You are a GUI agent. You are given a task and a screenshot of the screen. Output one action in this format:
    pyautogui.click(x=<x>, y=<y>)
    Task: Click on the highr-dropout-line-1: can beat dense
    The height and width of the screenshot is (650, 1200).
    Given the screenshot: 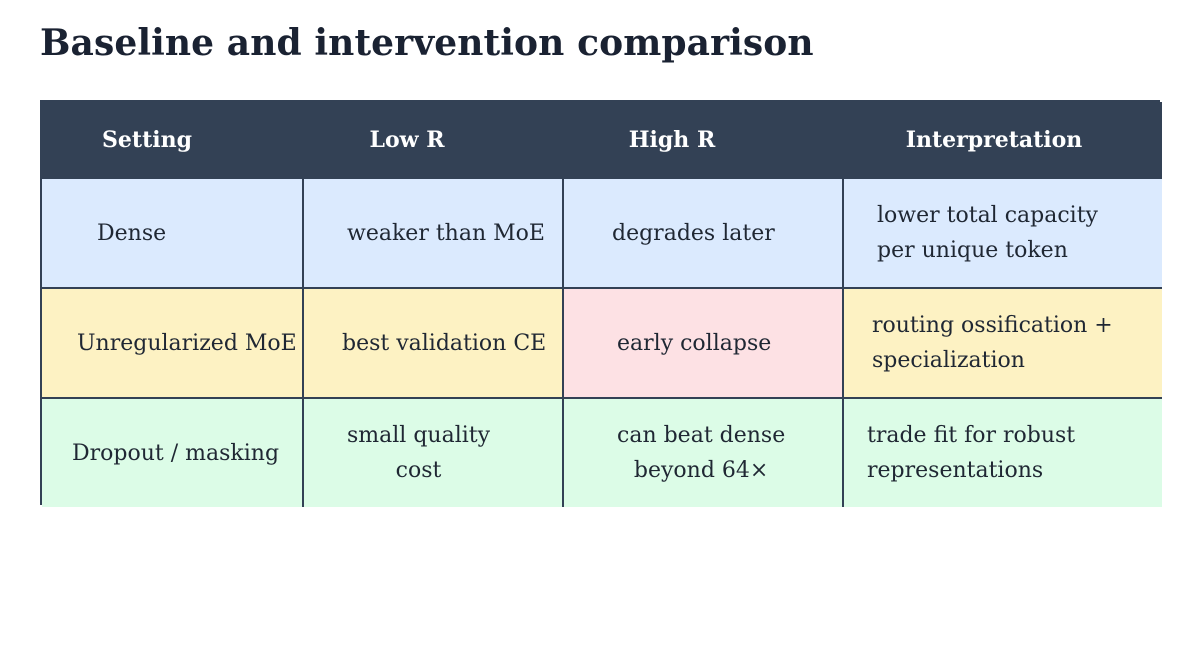 What is the action you would take?
    pyautogui.click(x=701, y=435)
    